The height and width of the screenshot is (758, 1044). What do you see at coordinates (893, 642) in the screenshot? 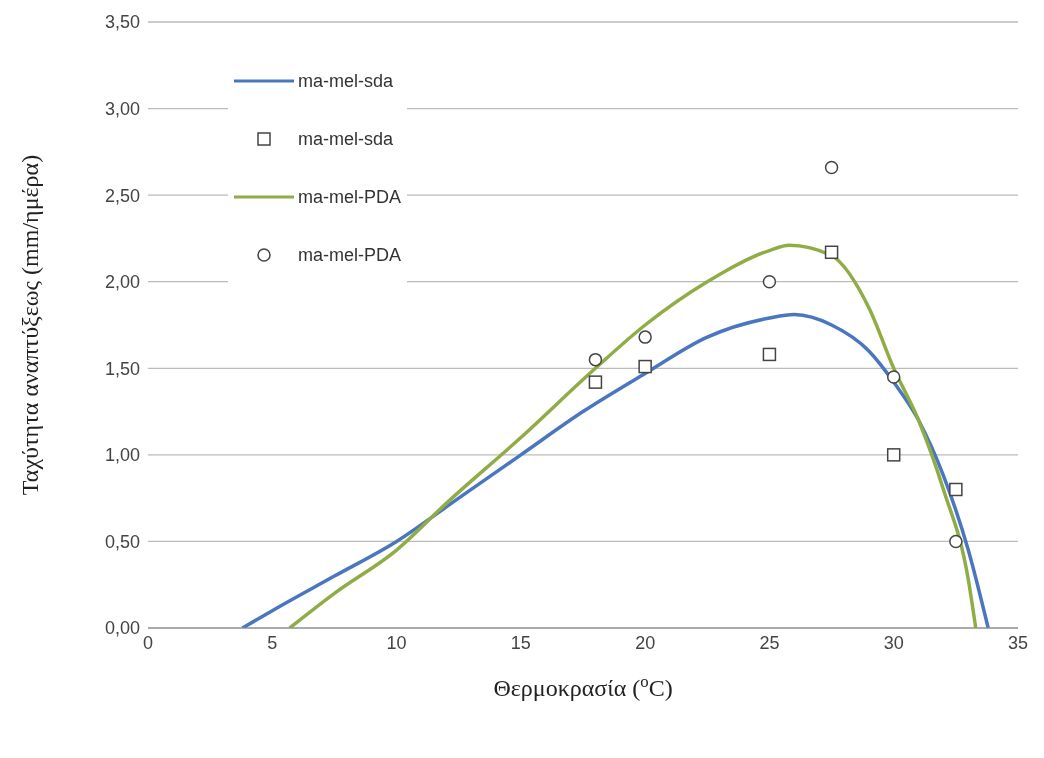
I see `x-tick-label: 30` at bounding box center [893, 642].